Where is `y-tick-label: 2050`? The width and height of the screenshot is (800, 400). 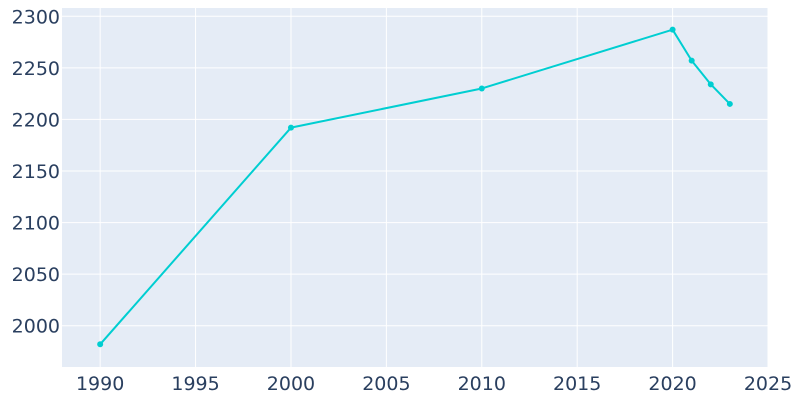 y-tick-label: 2050 is located at coordinates (36, 275).